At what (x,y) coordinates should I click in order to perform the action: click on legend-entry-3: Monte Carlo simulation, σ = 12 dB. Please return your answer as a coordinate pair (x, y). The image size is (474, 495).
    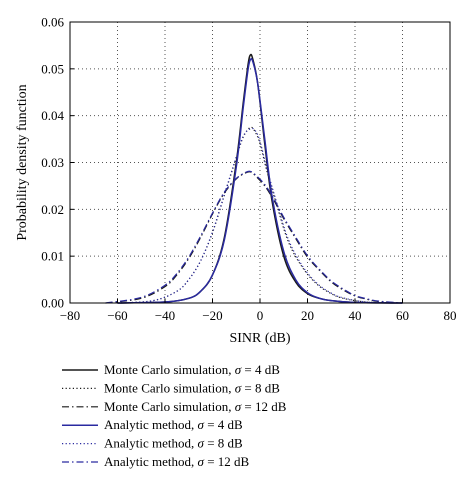
    Looking at the image, I should click on (195, 406).